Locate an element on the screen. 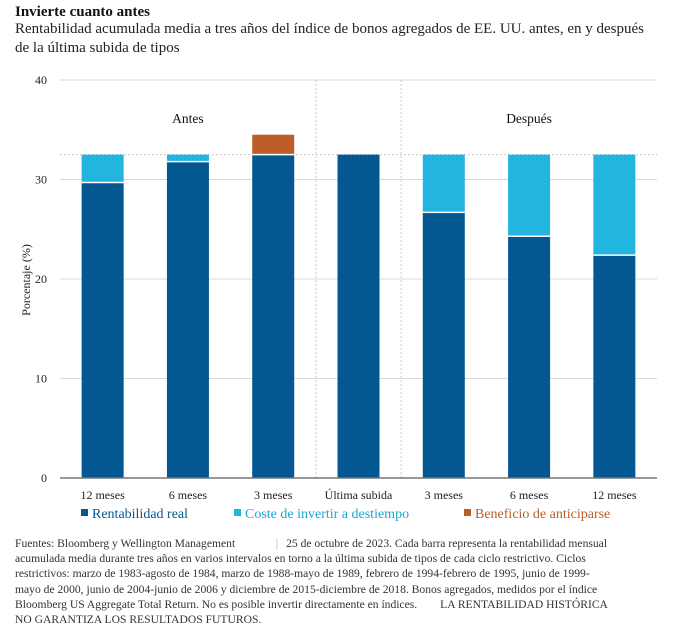 Image resolution: width=681 pixels, height=629 pixels. y-tick-label: 20 is located at coordinates (41, 279).